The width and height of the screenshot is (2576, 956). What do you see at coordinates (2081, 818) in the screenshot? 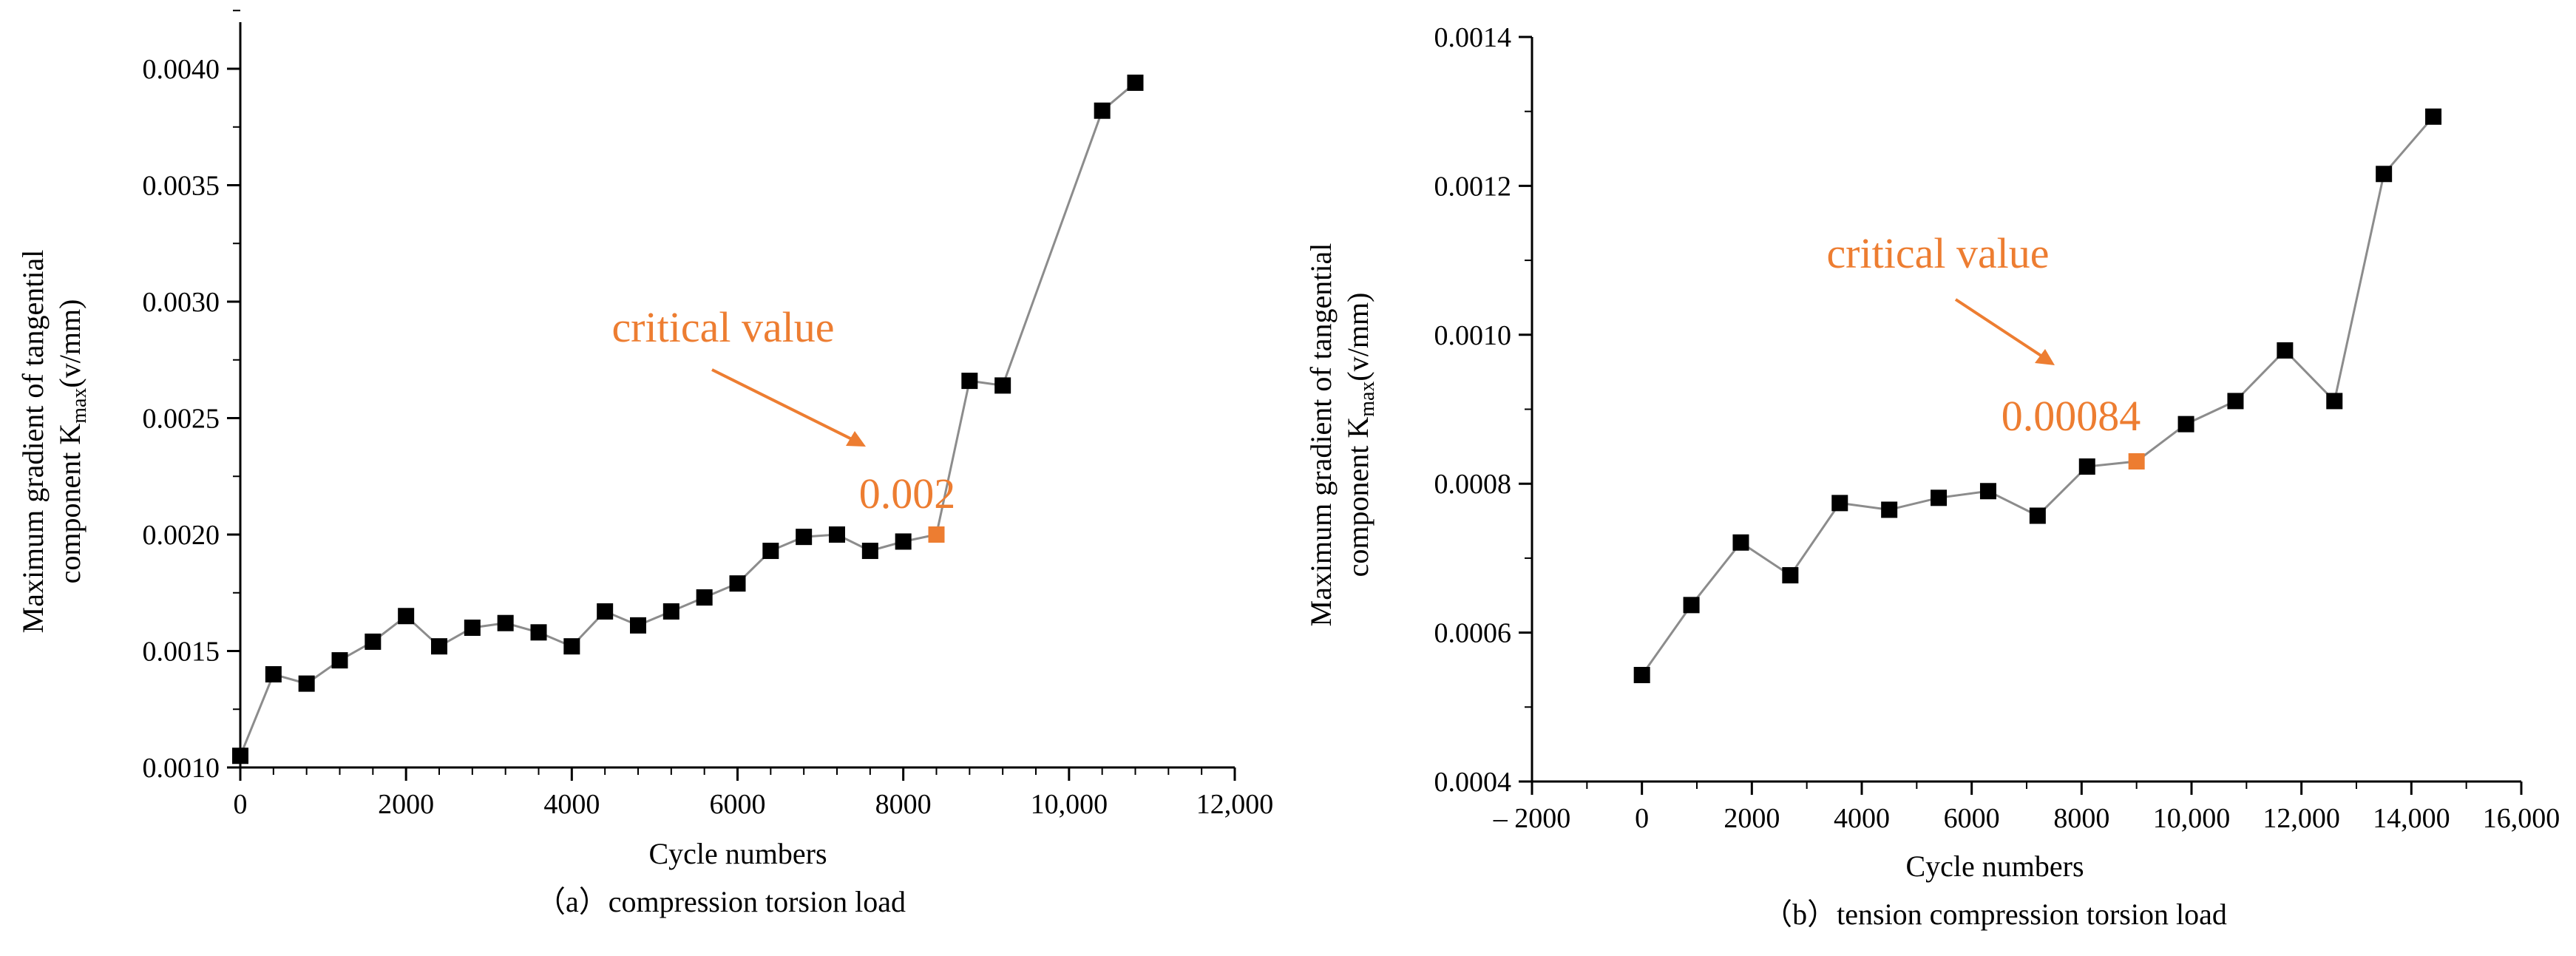
I see `panel-b-x-tick-label: 8000` at bounding box center [2081, 818].